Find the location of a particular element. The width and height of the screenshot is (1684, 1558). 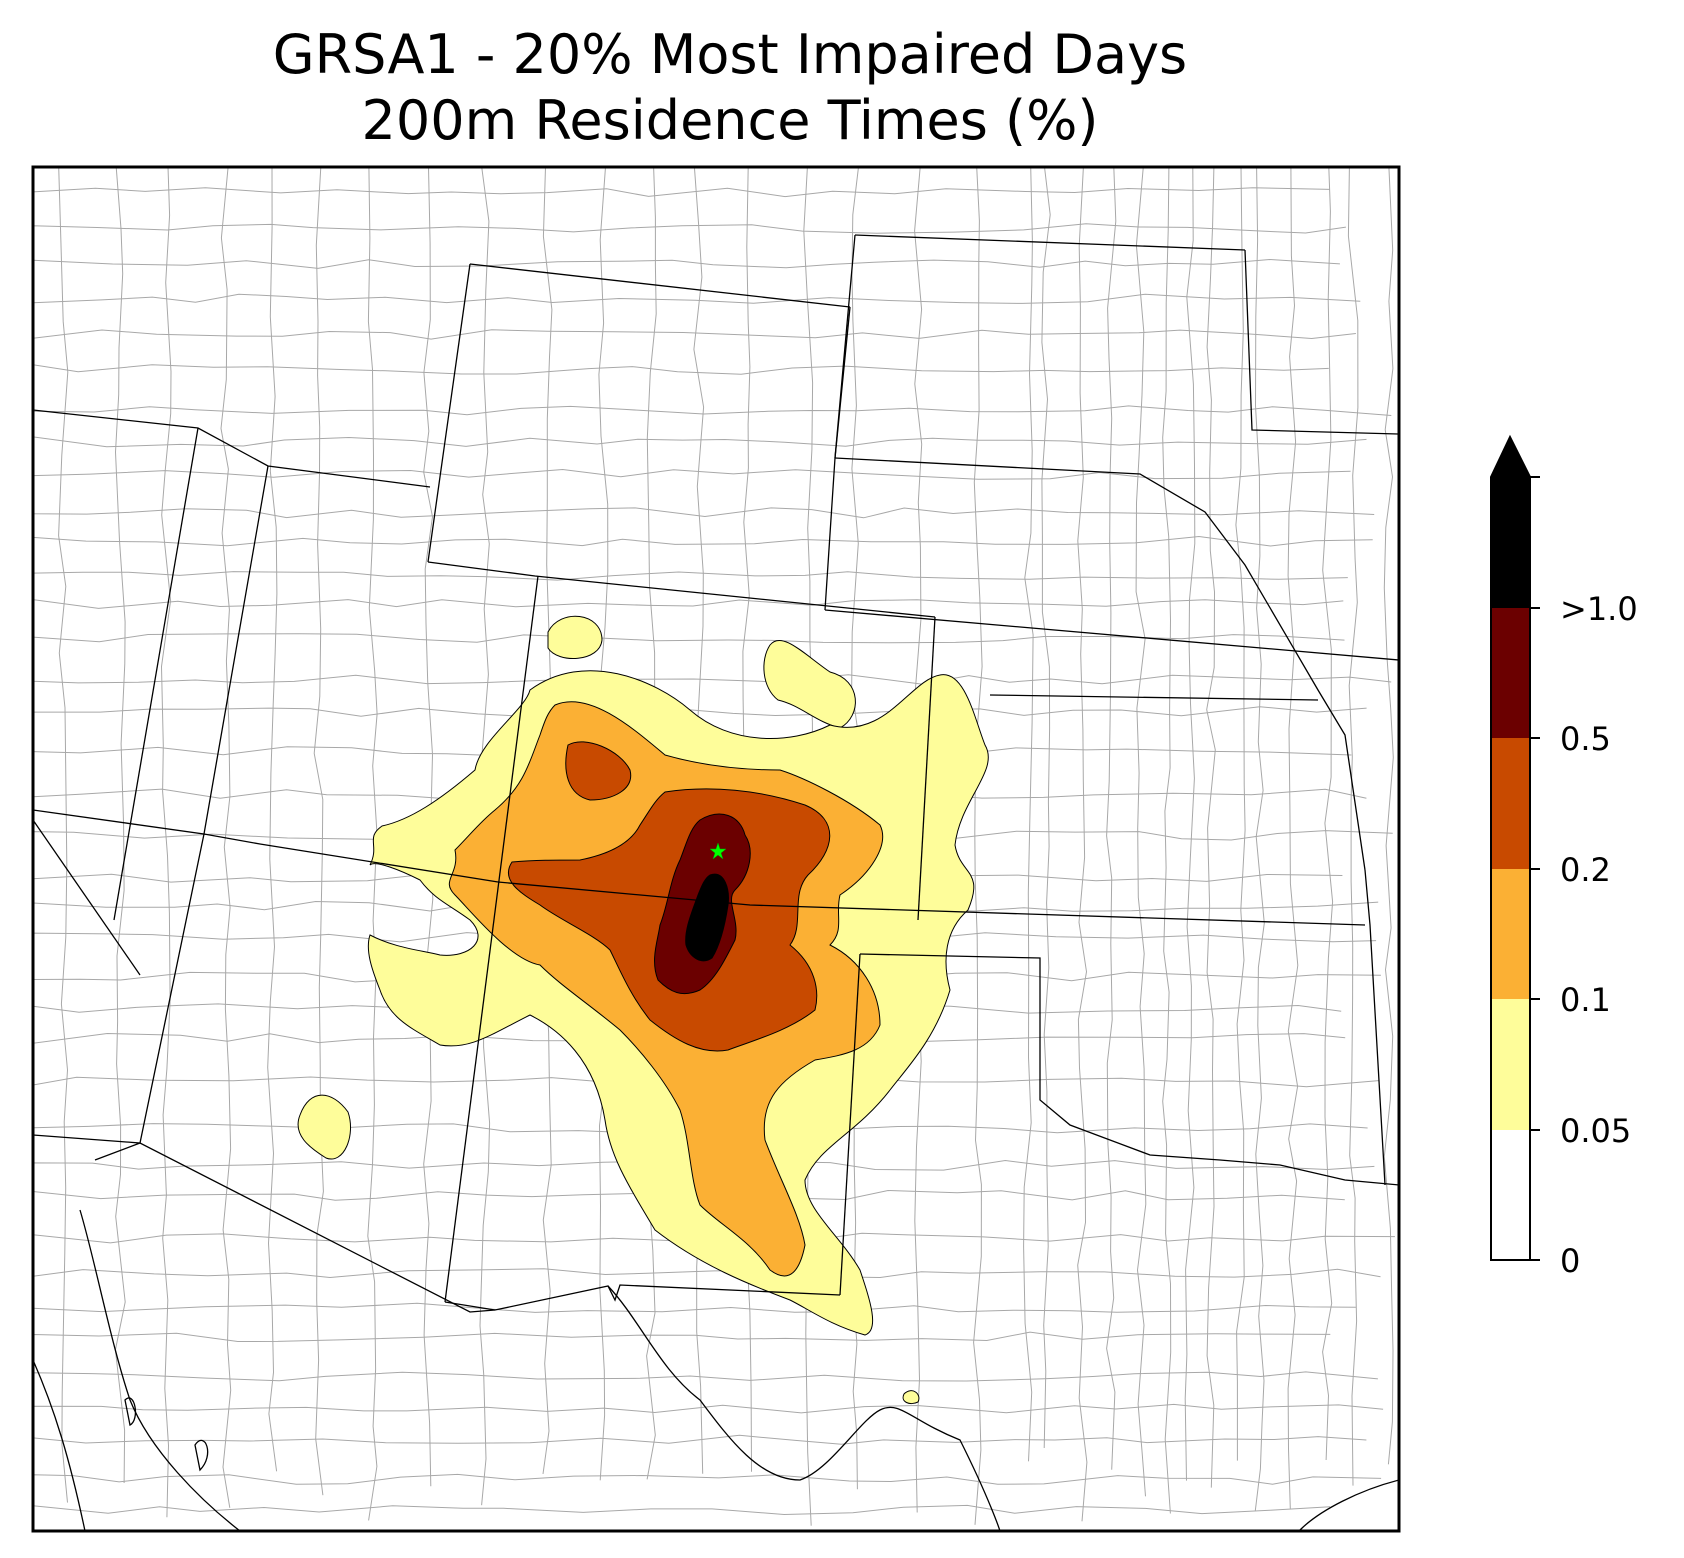

colorbar: >1.0 0.5 0.2 0.1 0.05 0 is located at coordinates (1564, 857).